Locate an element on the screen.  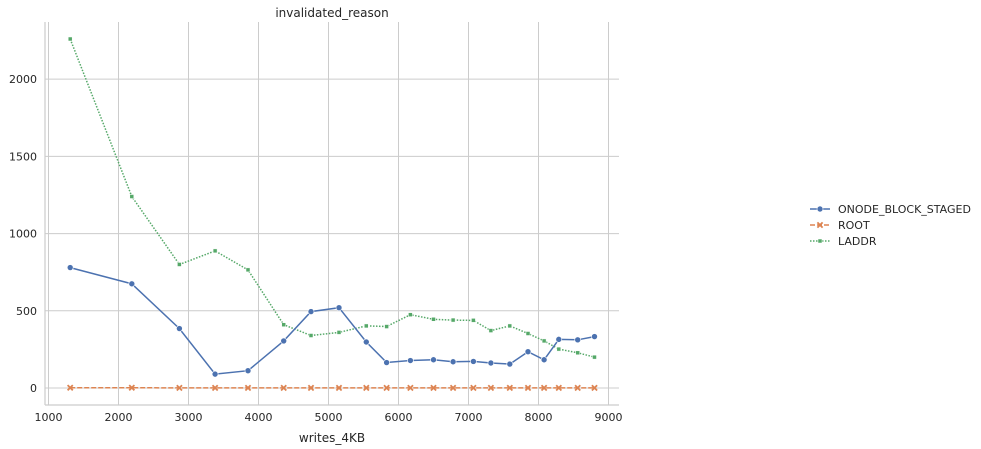
x-tick-label: 1000 is located at coordinates (49, 417).